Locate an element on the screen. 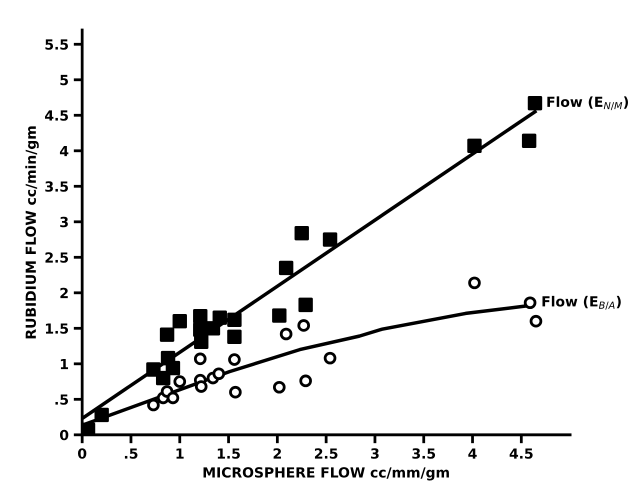  x-tick-label: .5 is located at coordinates (131, 453).